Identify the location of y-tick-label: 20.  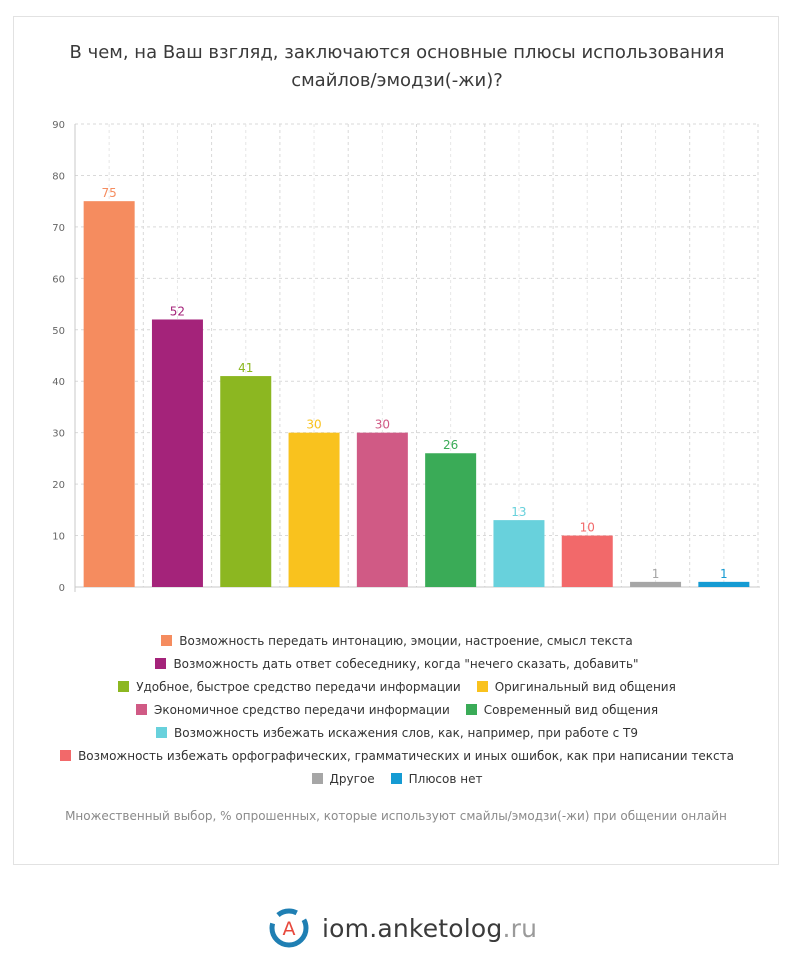
(58, 485).